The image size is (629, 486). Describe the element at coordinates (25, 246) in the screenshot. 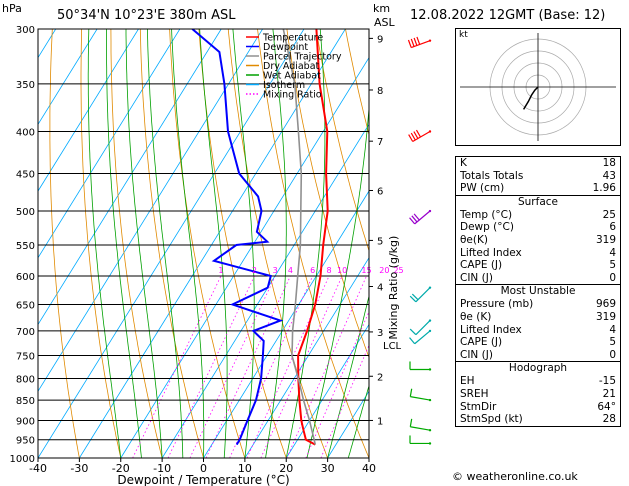

I see `pressure-tick-label: 550` at that location.